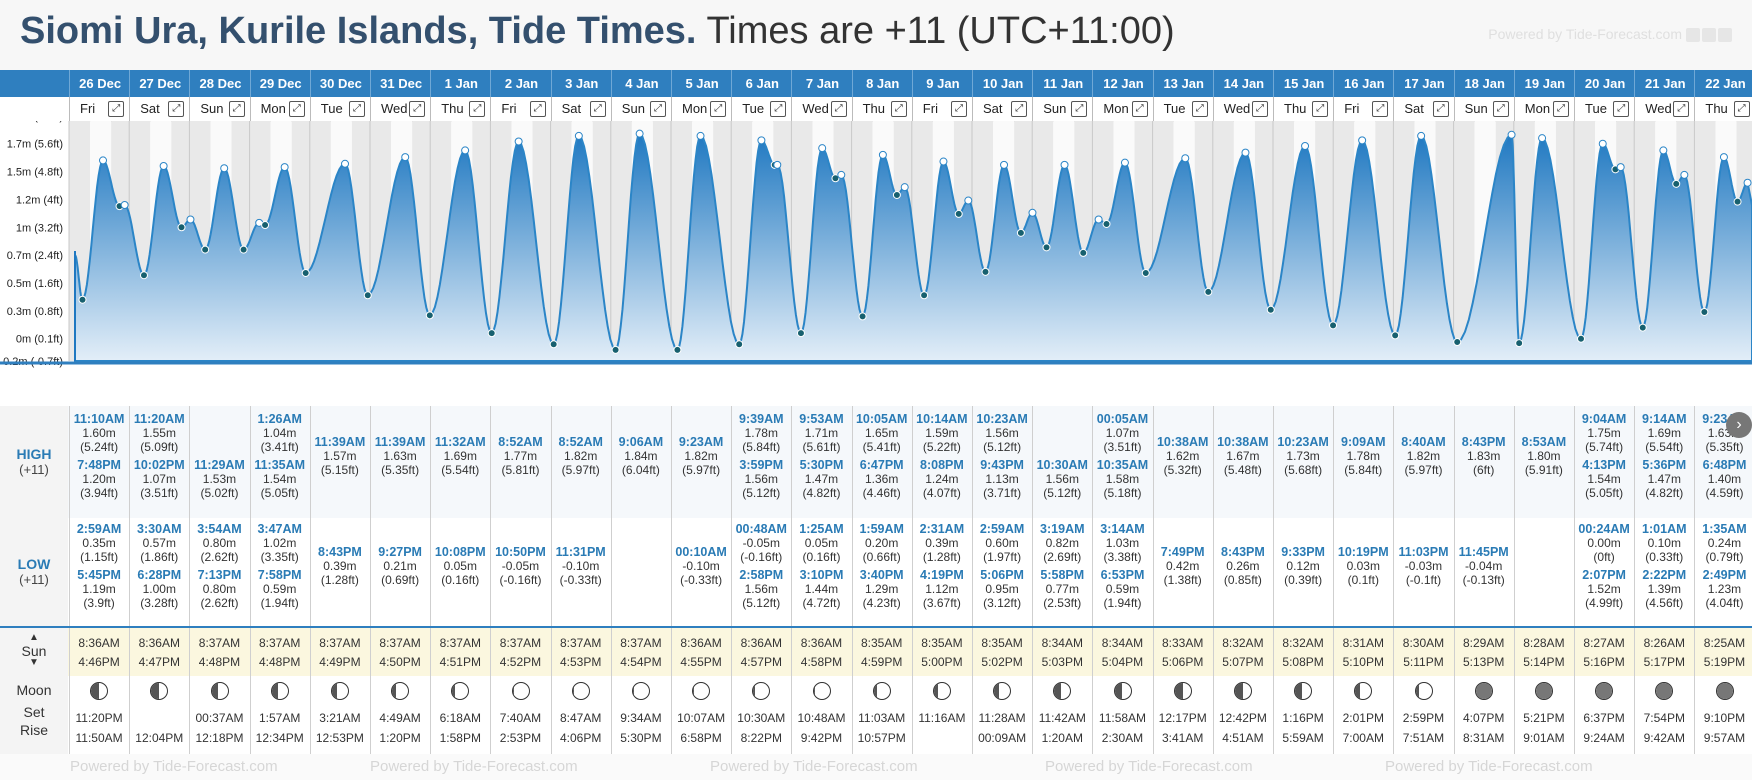 The height and width of the screenshot is (780, 1752). What do you see at coordinates (1363, 442) in the screenshot?
I see `tide-time: 9:09AM` at bounding box center [1363, 442].